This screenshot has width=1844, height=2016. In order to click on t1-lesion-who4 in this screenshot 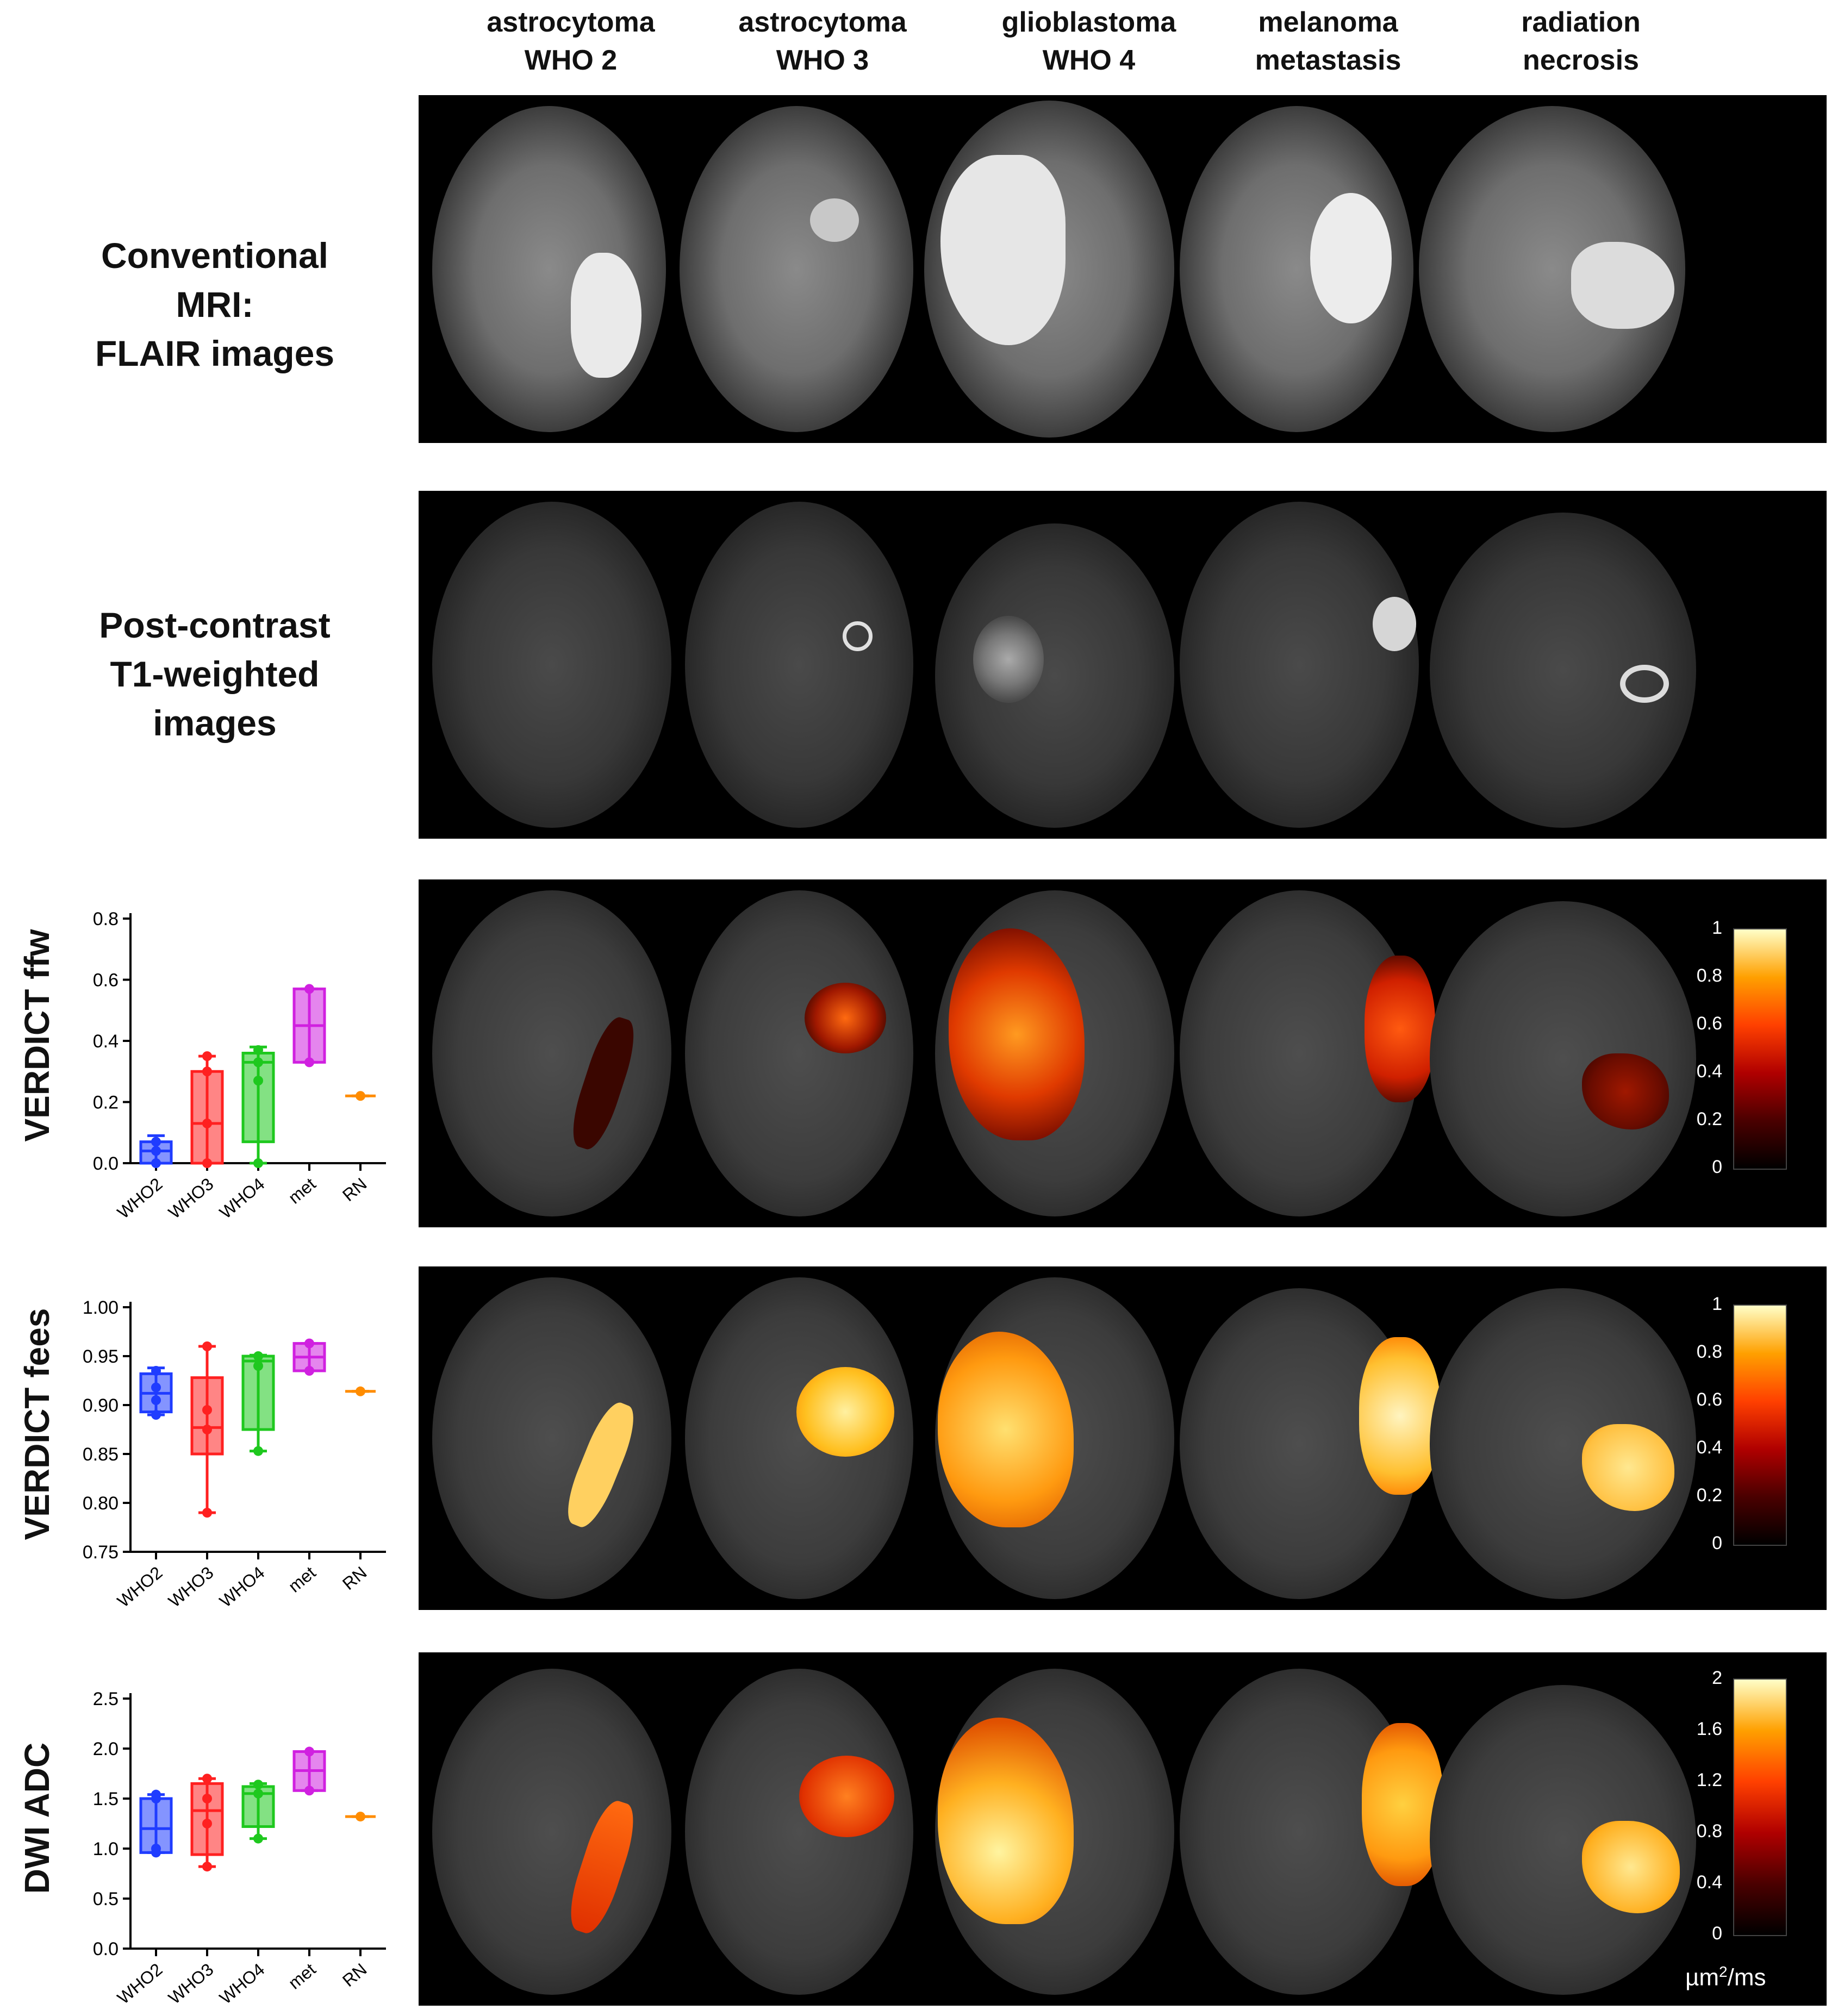, I will do `click(1008, 660)`.